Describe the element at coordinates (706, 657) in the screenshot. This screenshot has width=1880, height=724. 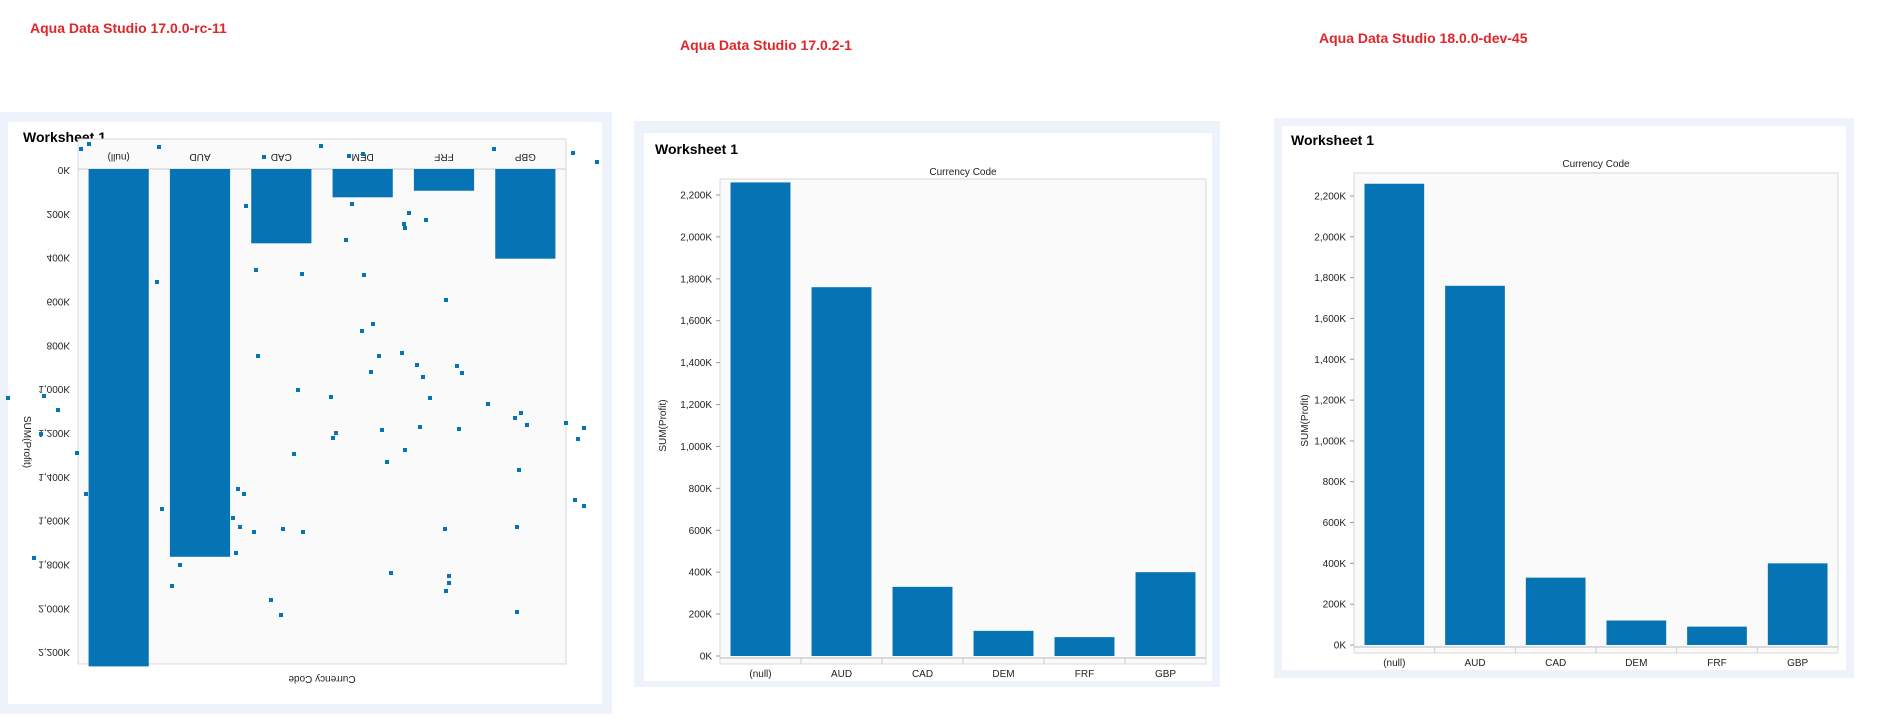
I see `mid-y-tick-label: 0K` at that location.